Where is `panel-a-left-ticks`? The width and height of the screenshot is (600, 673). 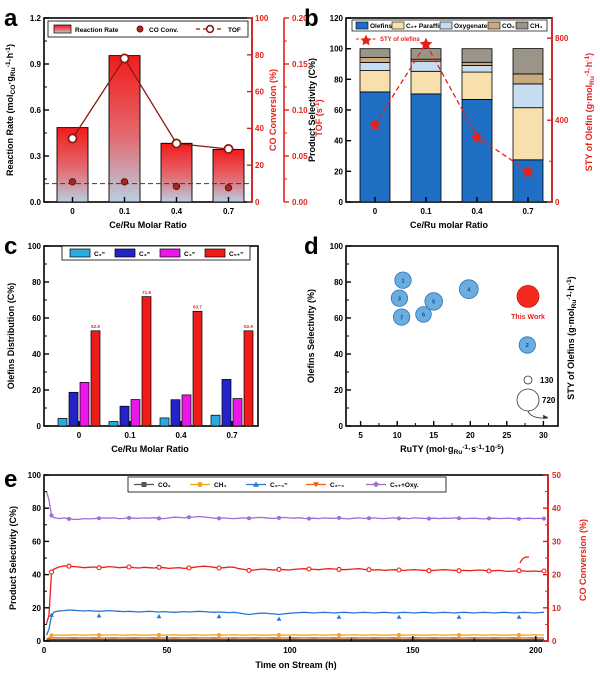 panel-a-left-ticks is located at coordinates (46, 110).